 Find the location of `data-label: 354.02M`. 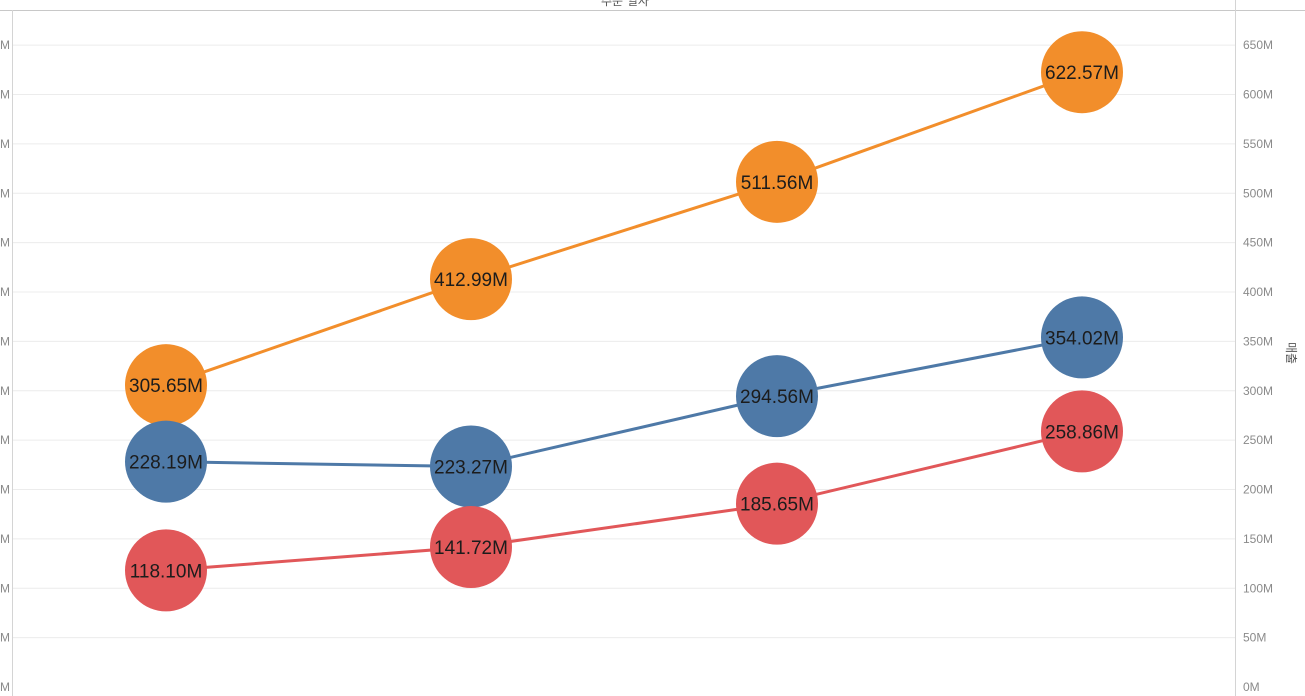

data-label: 354.02M is located at coordinates (1082, 338).